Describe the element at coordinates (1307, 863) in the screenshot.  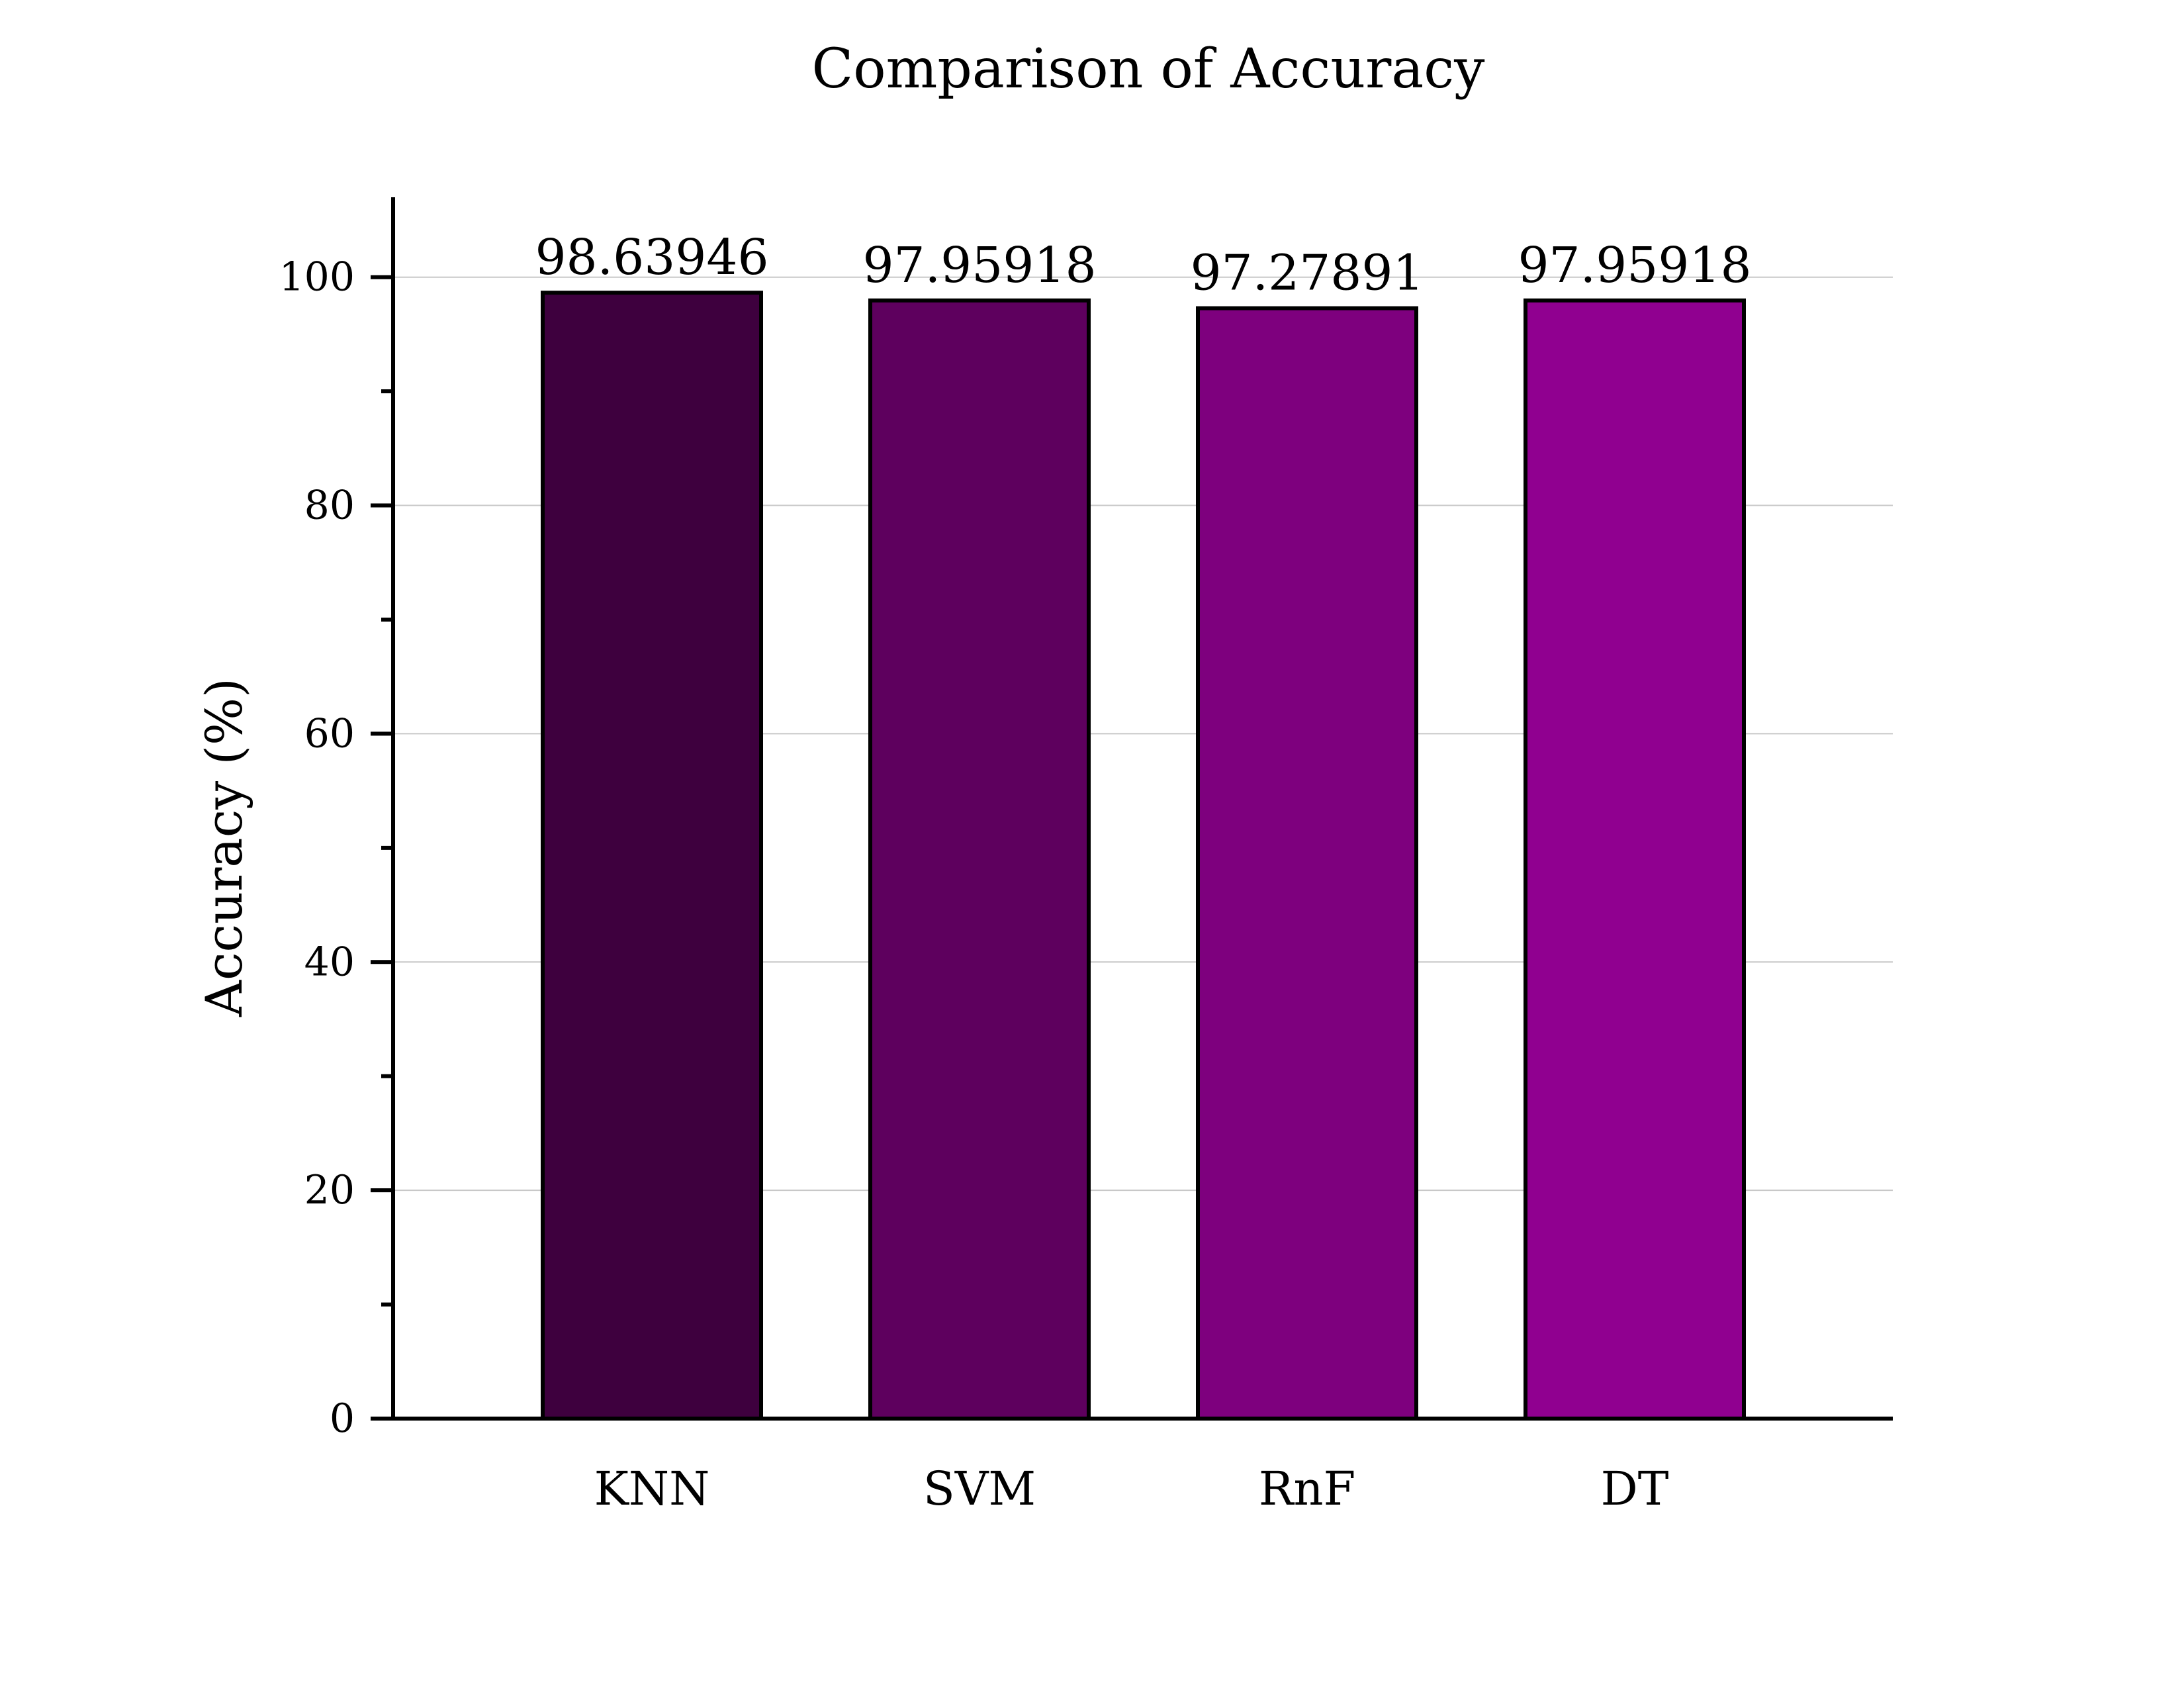
I see `bar-rnf` at that location.